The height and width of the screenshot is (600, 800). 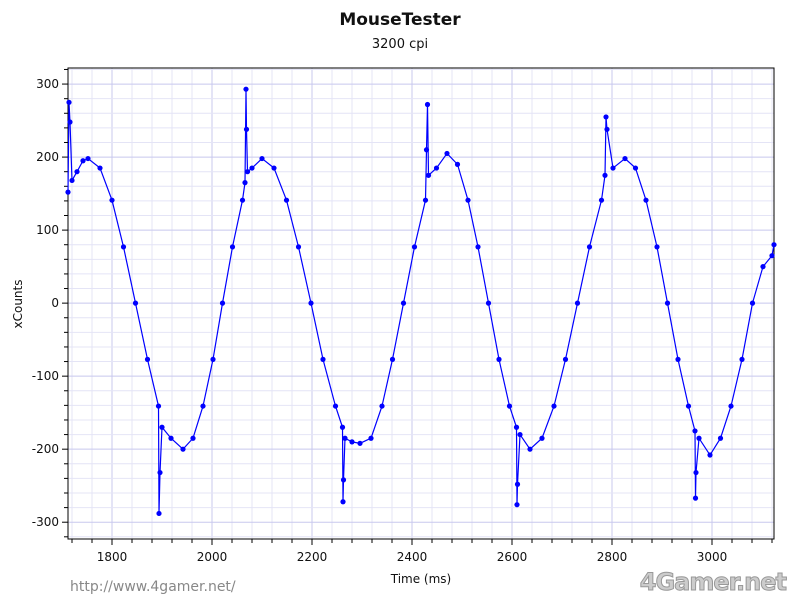 What do you see at coordinates (18, 304) in the screenshot?
I see `y-axis-label: xCounts` at bounding box center [18, 304].